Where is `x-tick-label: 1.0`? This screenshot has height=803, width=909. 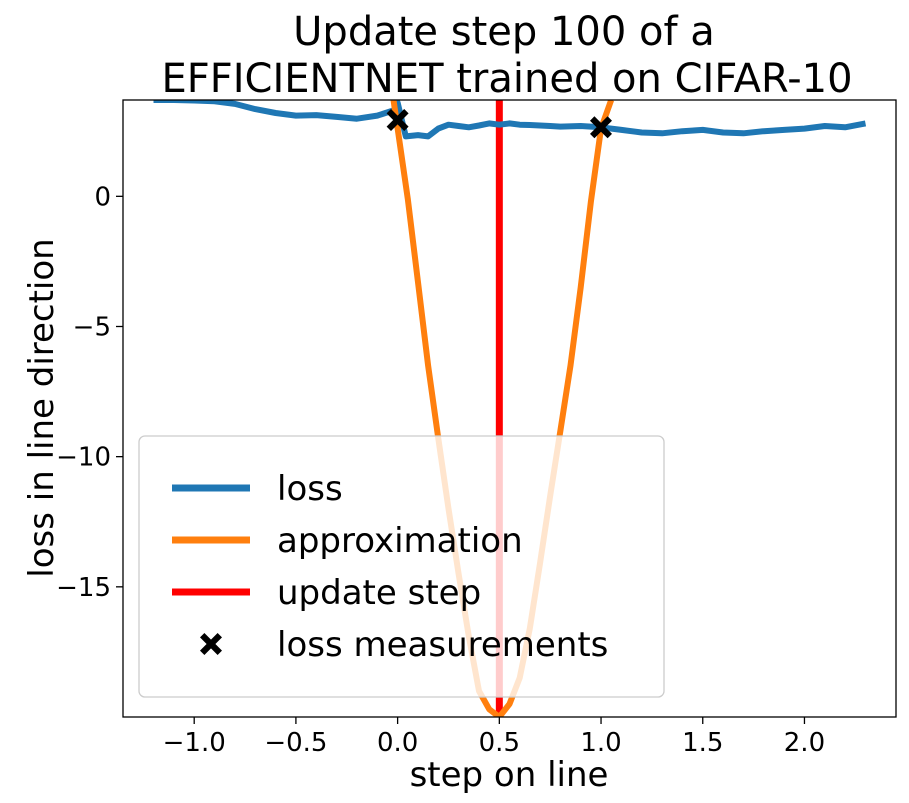
x-tick-label: 1.0 is located at coordinates (600, 743).